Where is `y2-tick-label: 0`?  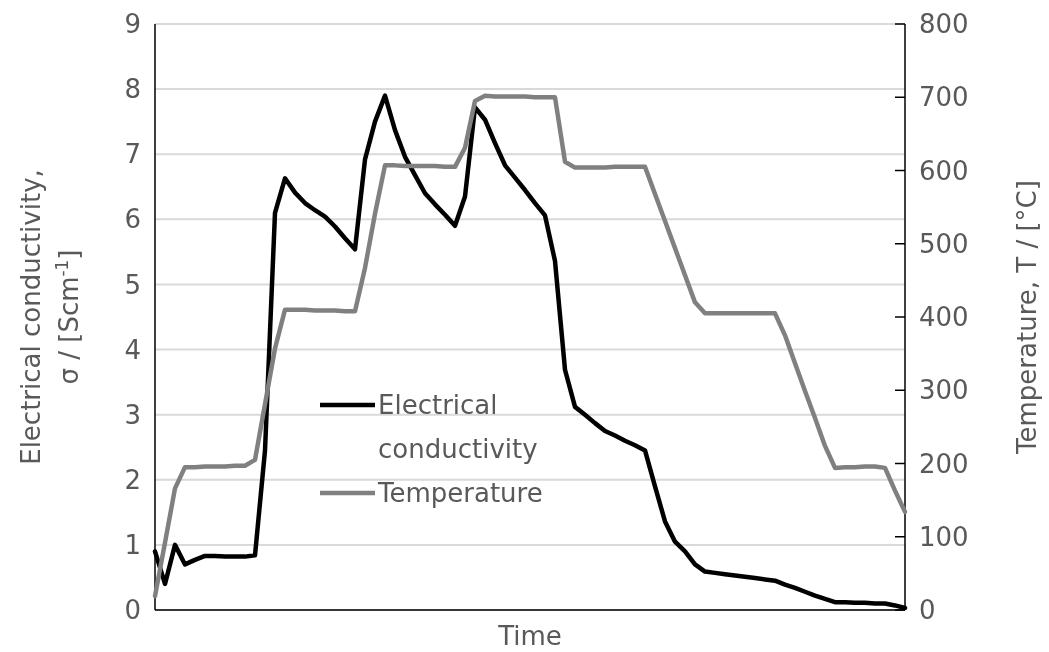 y2-tick-label: 0 is located at coordinates (927, 610).